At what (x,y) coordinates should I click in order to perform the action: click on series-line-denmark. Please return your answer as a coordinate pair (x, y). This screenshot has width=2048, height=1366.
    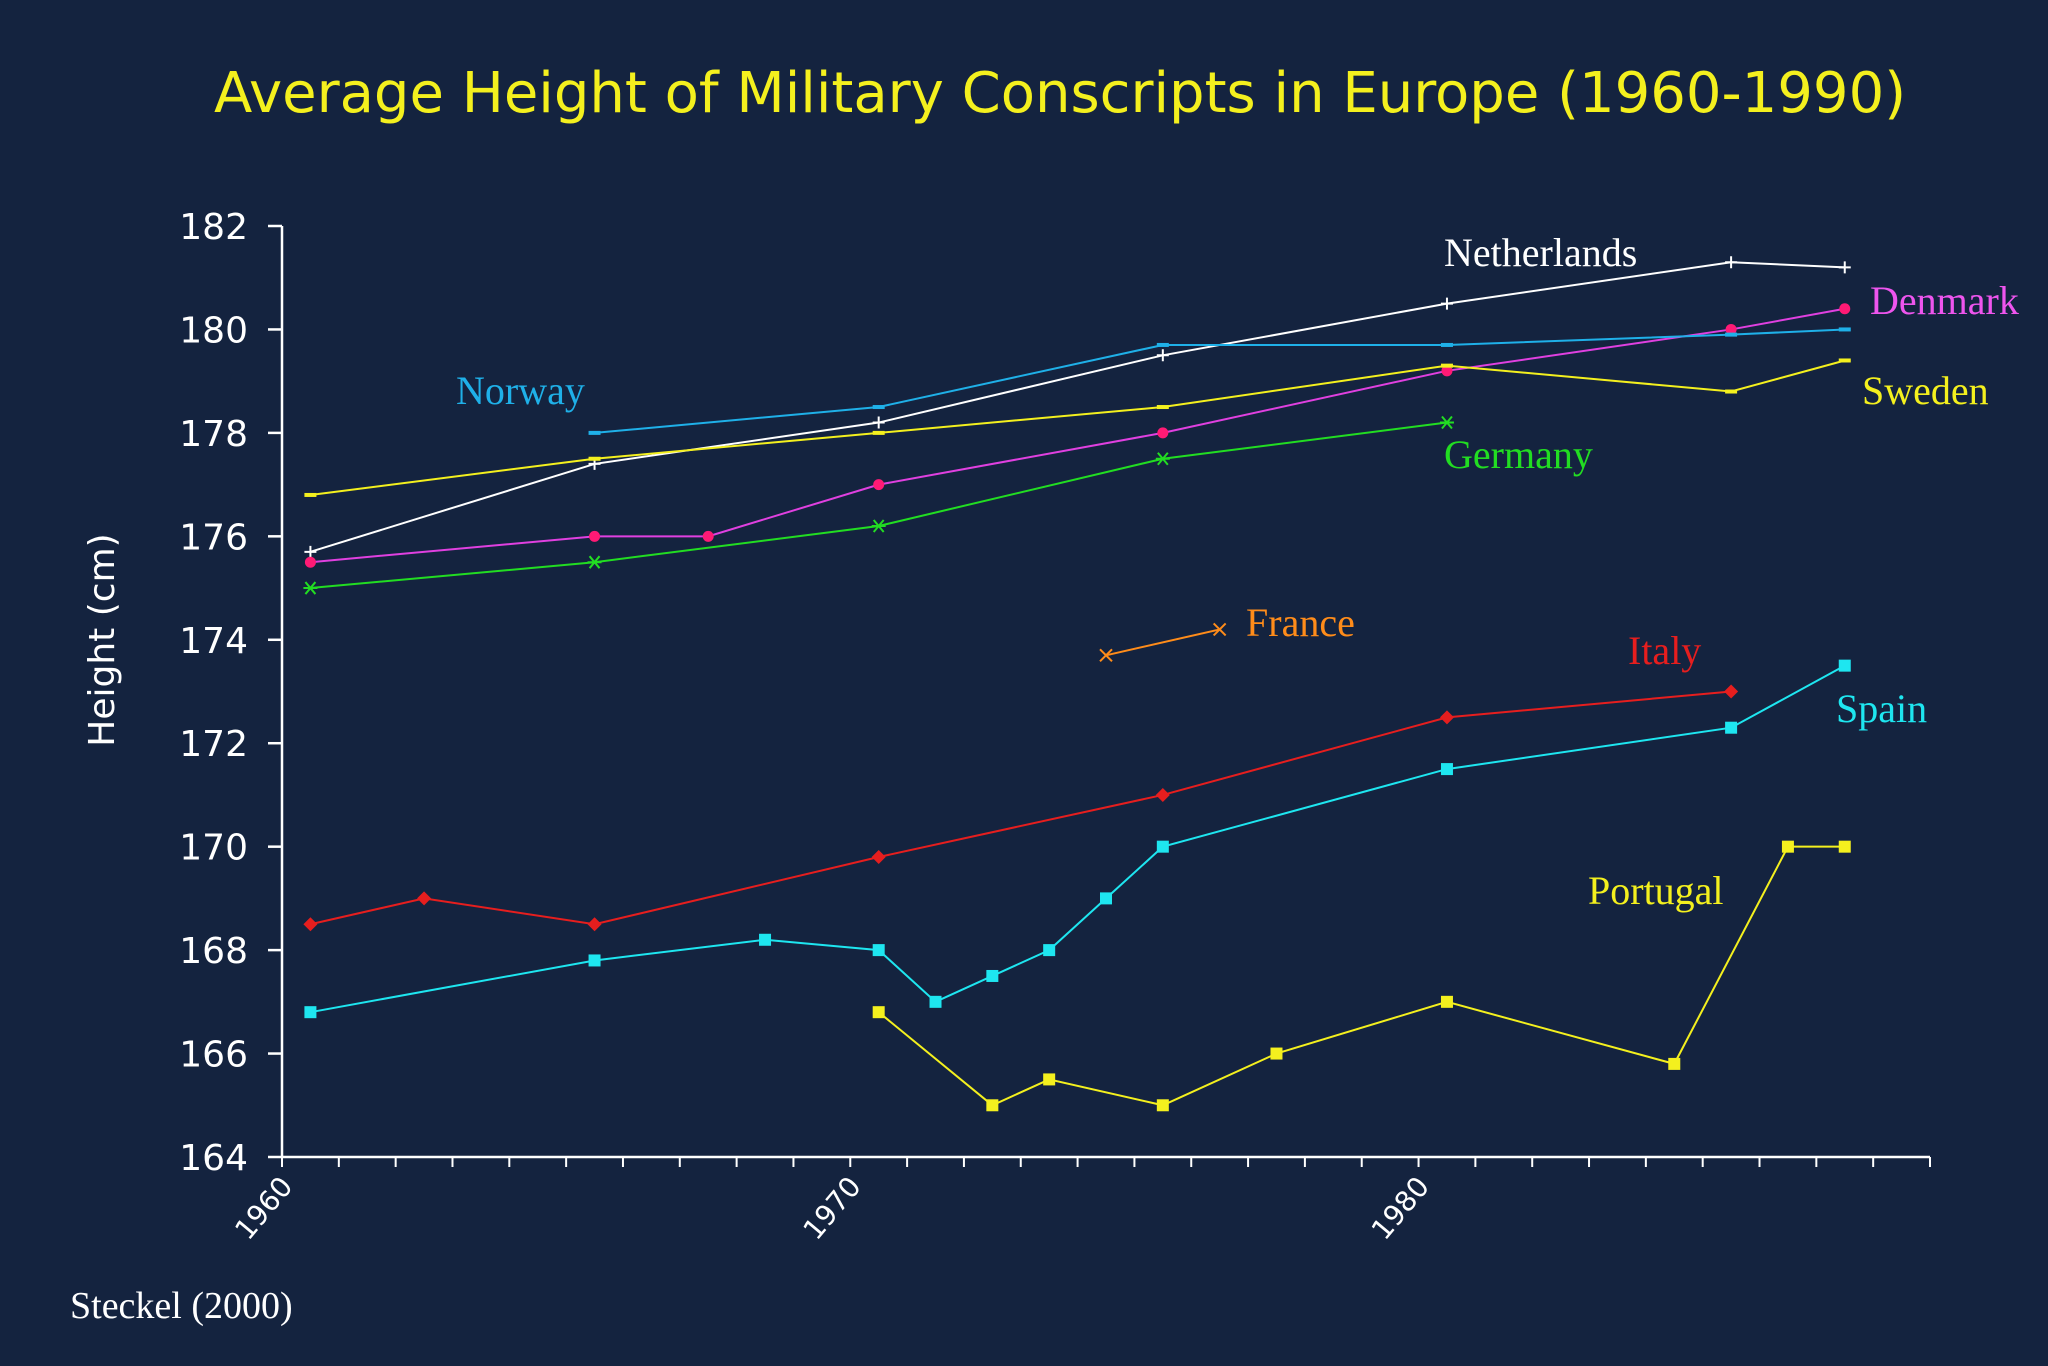
    Looking at the image, I should click on (1077, 435).